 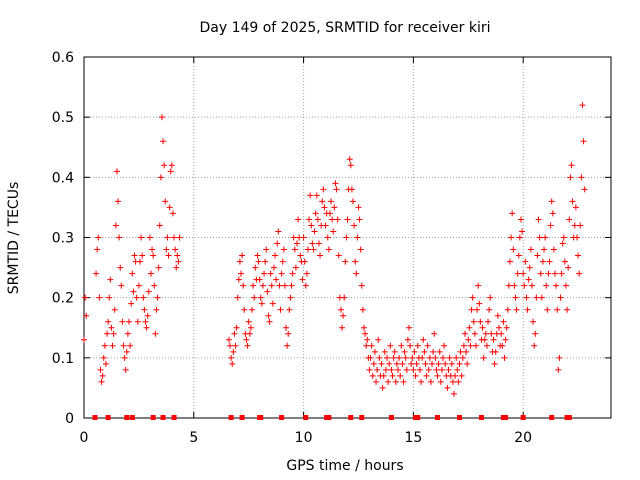 I want to click on x-tick-label: 5, so click(x=193, y=438).